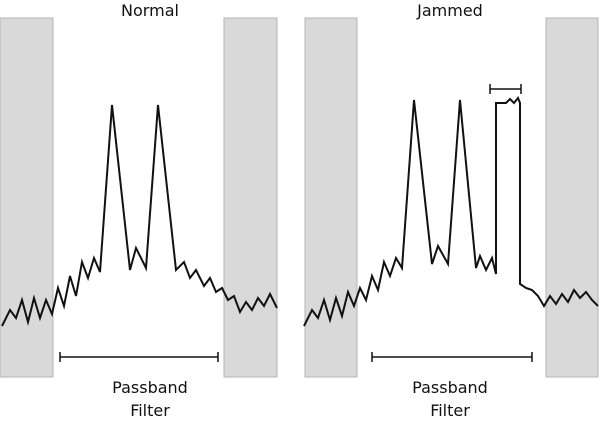 The width and height of the screenshot is (600, 422). Describe the element at coordinates (450, 387) in the screenshot. I see `jammed-passband-label-line1: Passband` at that location.